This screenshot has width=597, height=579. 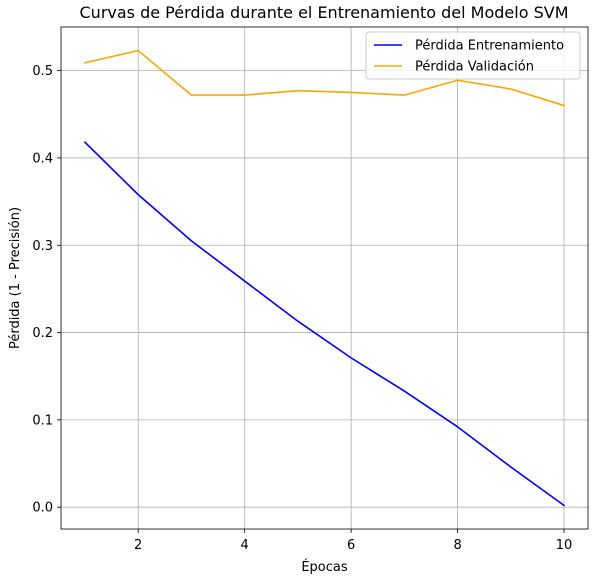 I want to click on x-axis-title: Épocas, so click(x=324, y=567).